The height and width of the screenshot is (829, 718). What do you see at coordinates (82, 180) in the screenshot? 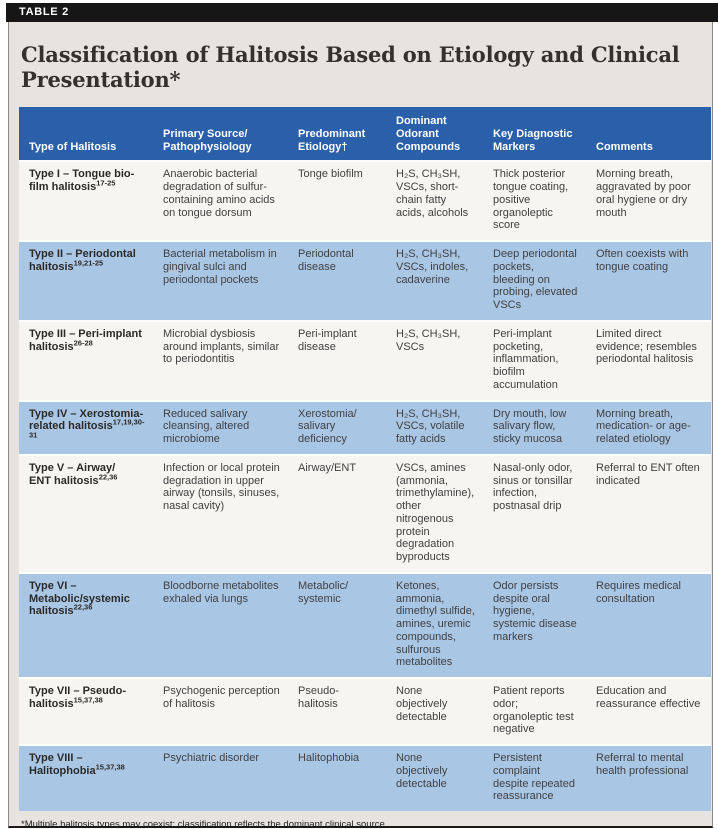
I see `type-label: Type I – Tongue bio-film halitosis` at bounding box center [82, 180].